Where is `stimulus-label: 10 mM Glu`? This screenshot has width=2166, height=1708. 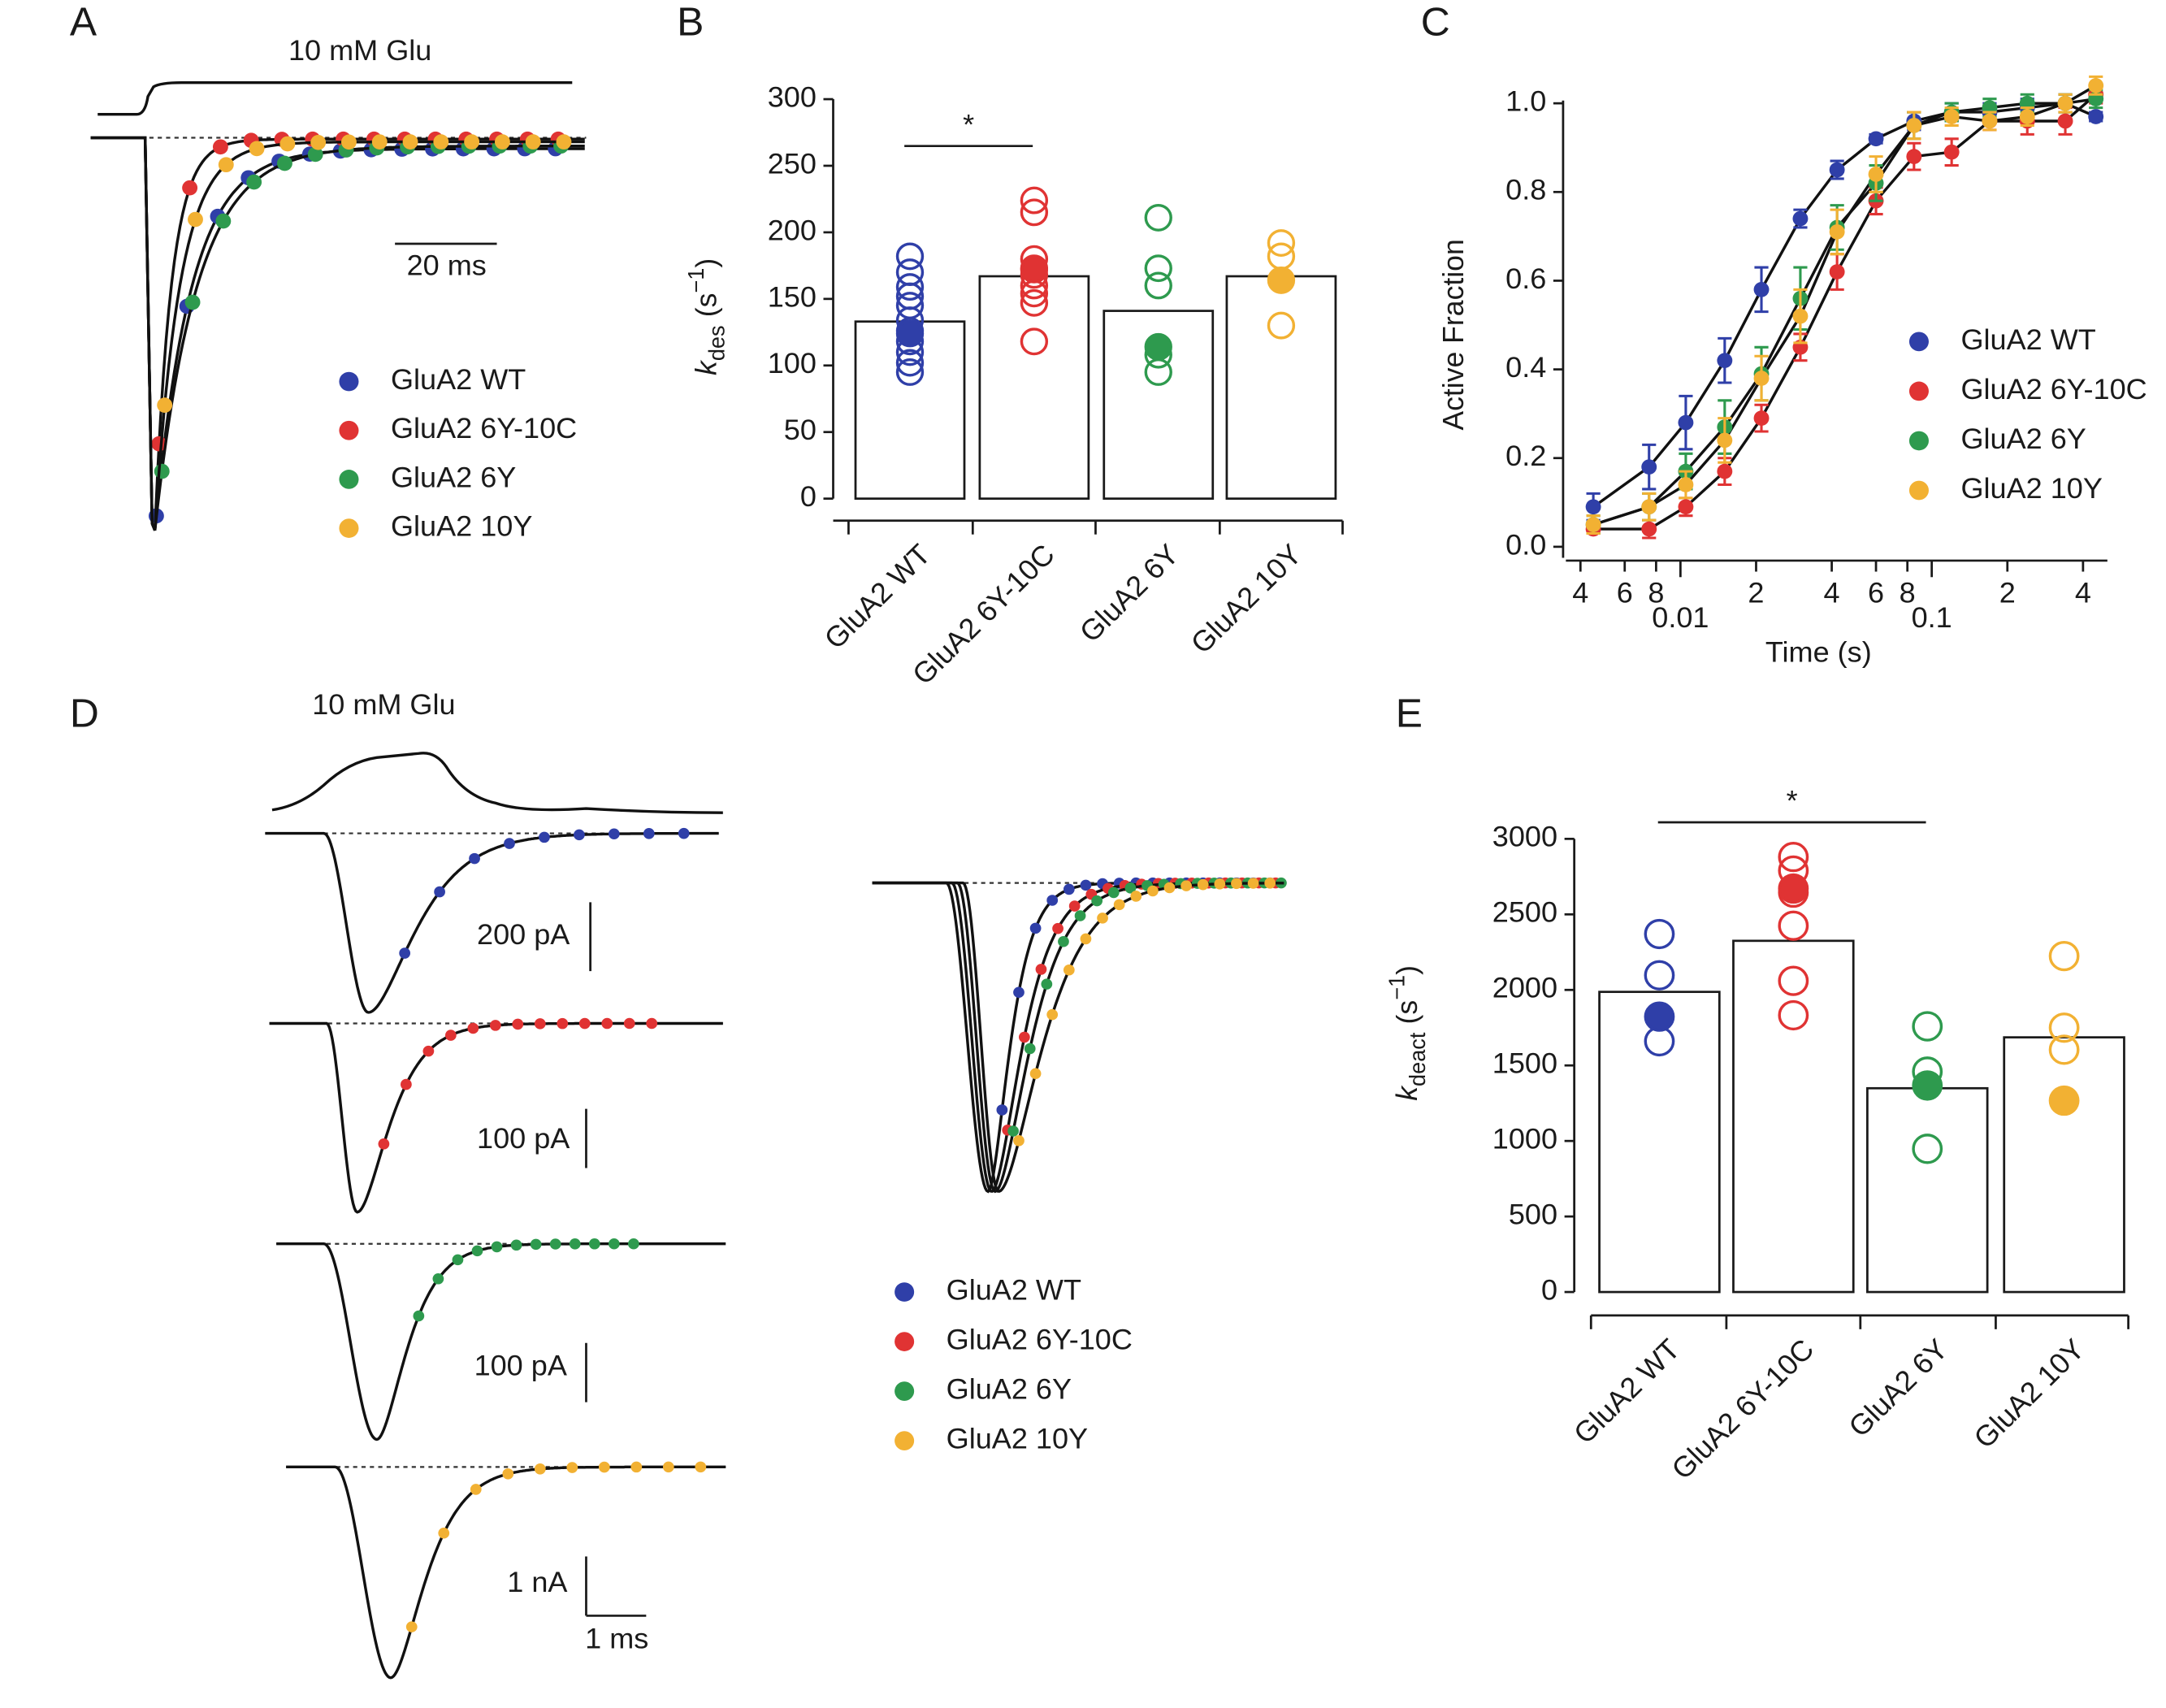 stimulus-label: 10 mM Glu is located at coordinates (383, 704).